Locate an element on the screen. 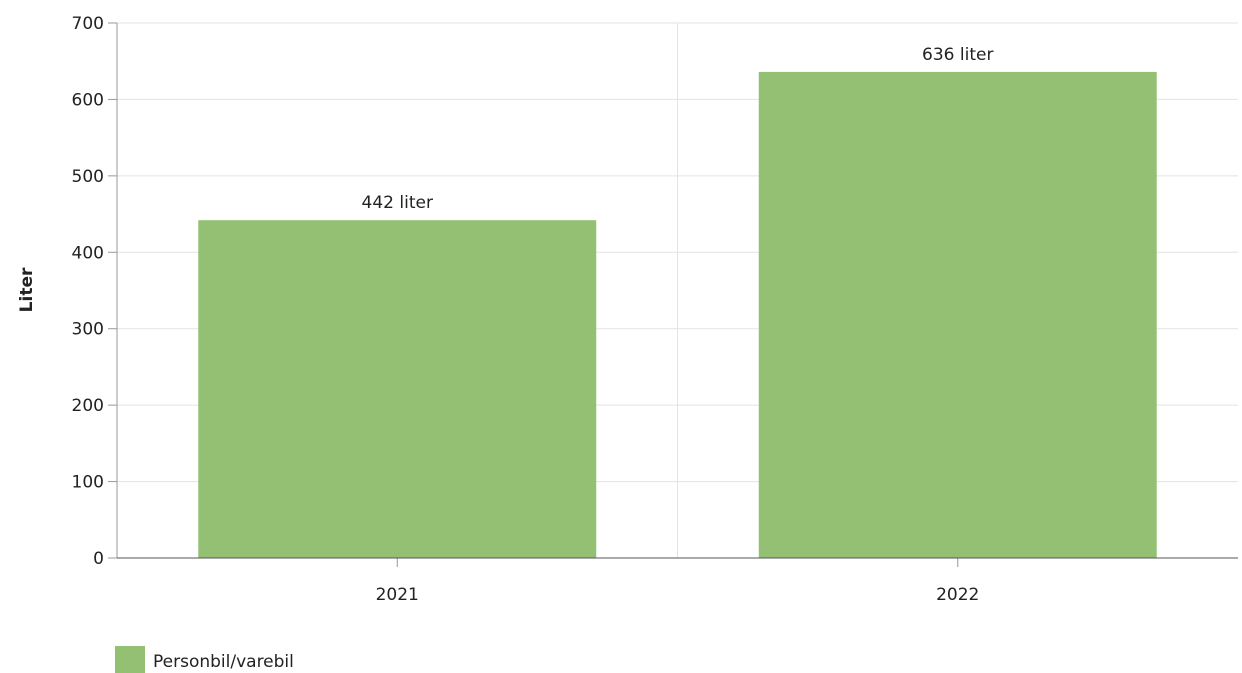  y-tick-label: 600 is located at coordinates (88, 100).